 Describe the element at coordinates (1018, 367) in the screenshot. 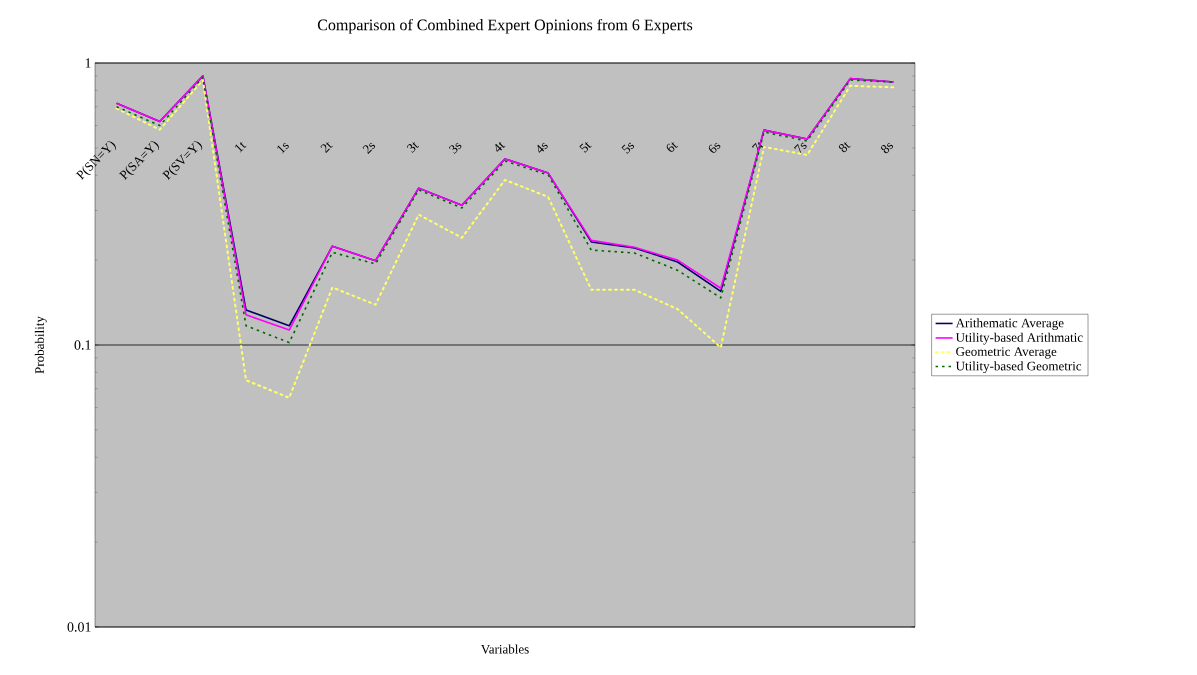

I see `legend-label: Utility-based Geometric` at that location.